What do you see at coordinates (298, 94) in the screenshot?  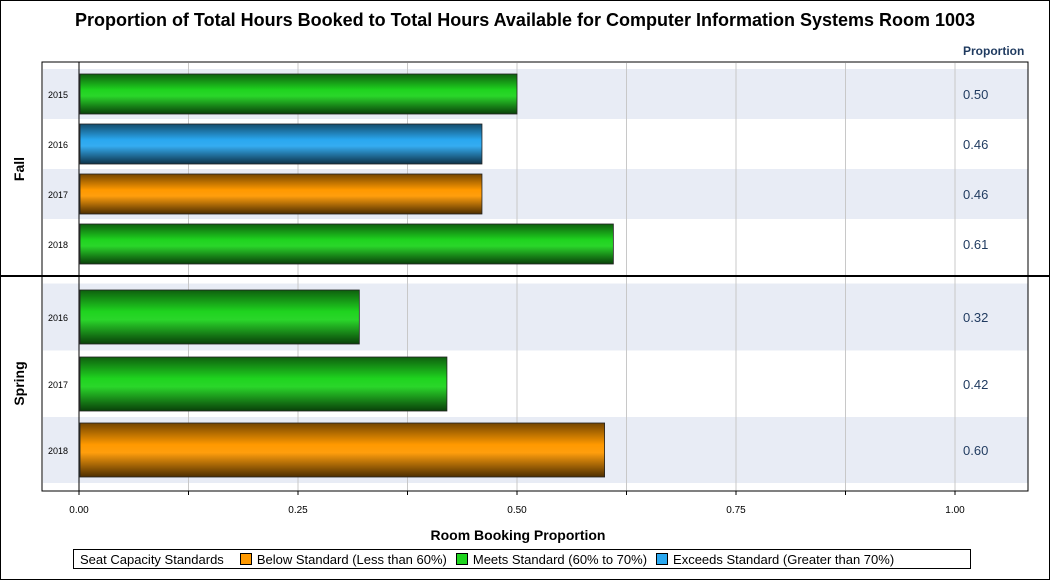 I see `bar-fall-2015` at bounding box center [298, 94].